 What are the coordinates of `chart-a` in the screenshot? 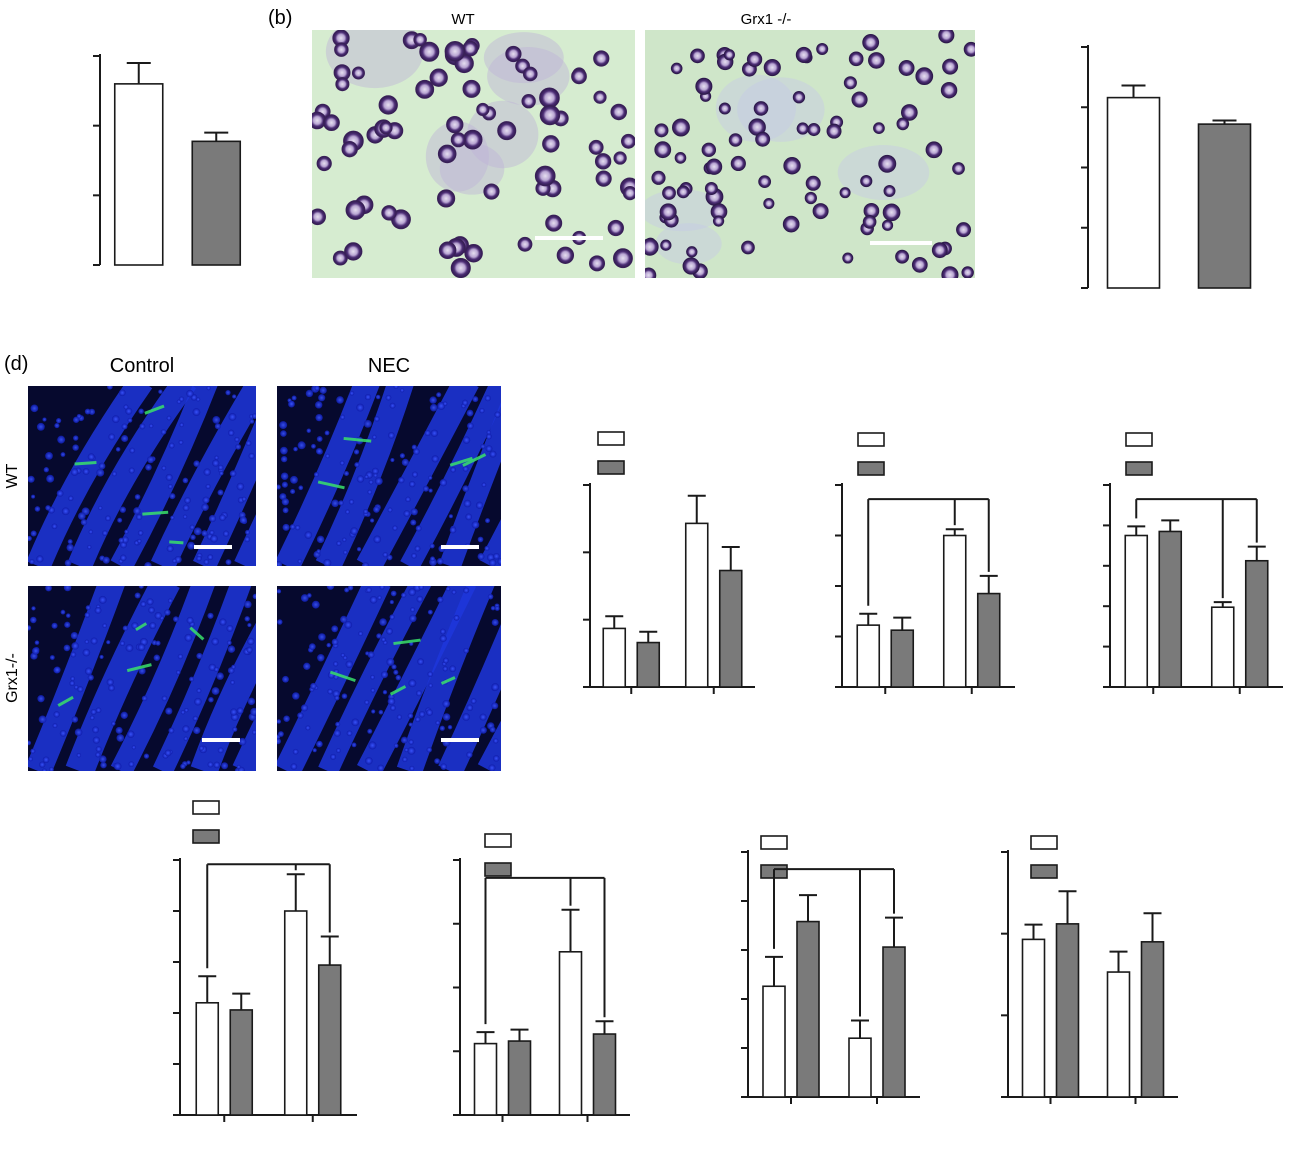 It's located at (167, 160).